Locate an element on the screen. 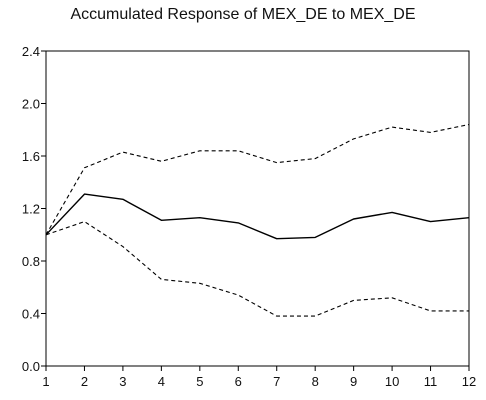 The width and height of the screenshot is (486, 400). x-tick-label: 1 is located at coordinates (45, 381).